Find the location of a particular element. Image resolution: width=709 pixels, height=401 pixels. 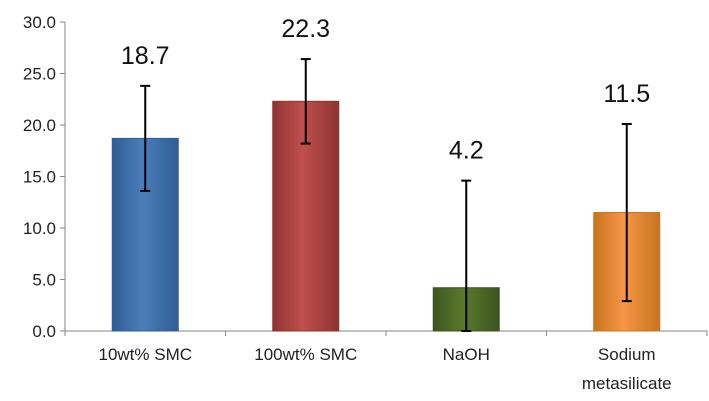

category-label-naoh: NaOH is located at coordinates (466, 354).